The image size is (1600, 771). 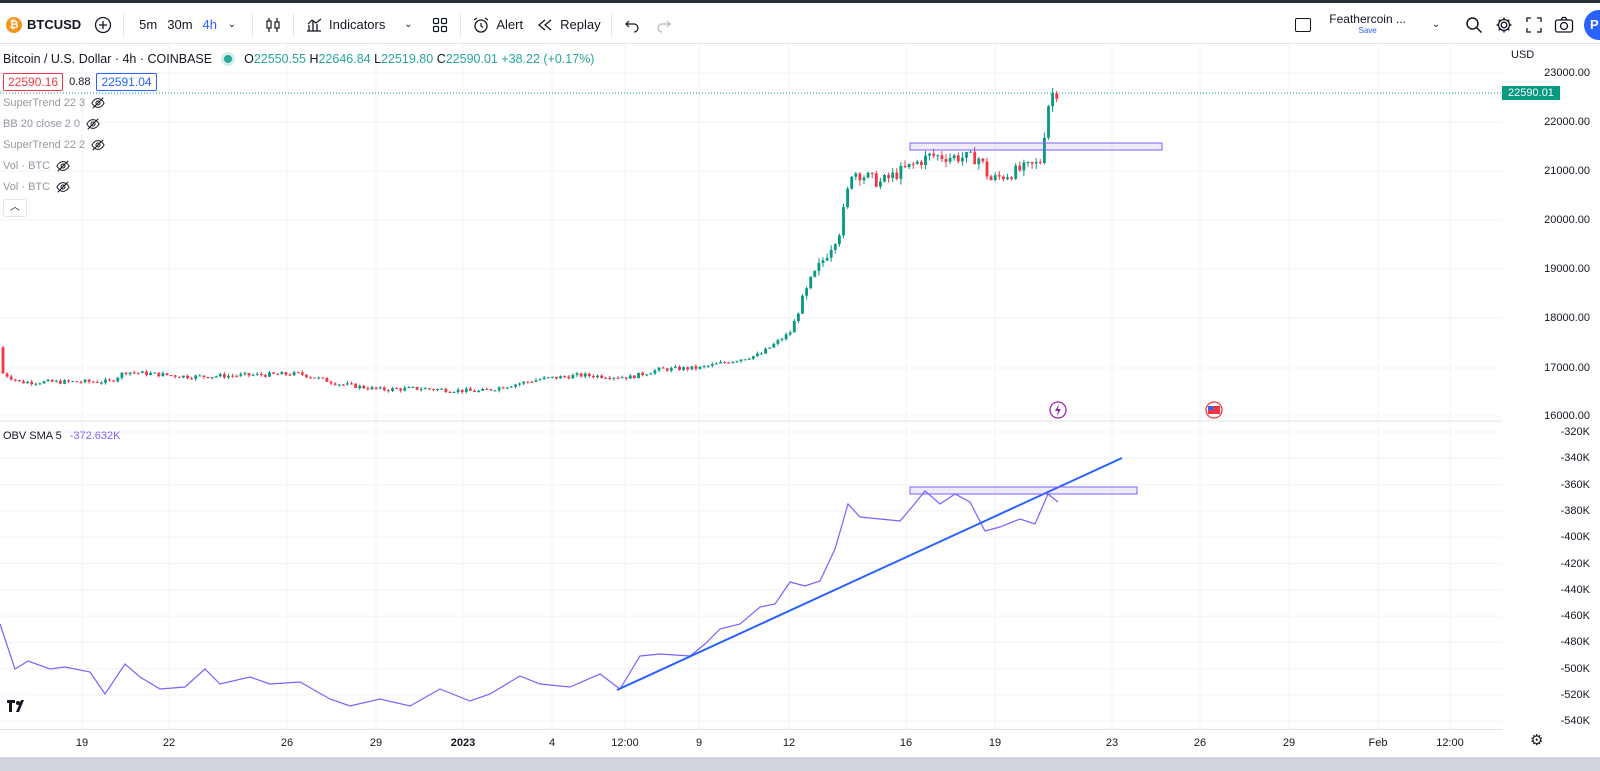 I want to click on indicator-bb: BB 20 close 2 0, so click(x=298, y=123).